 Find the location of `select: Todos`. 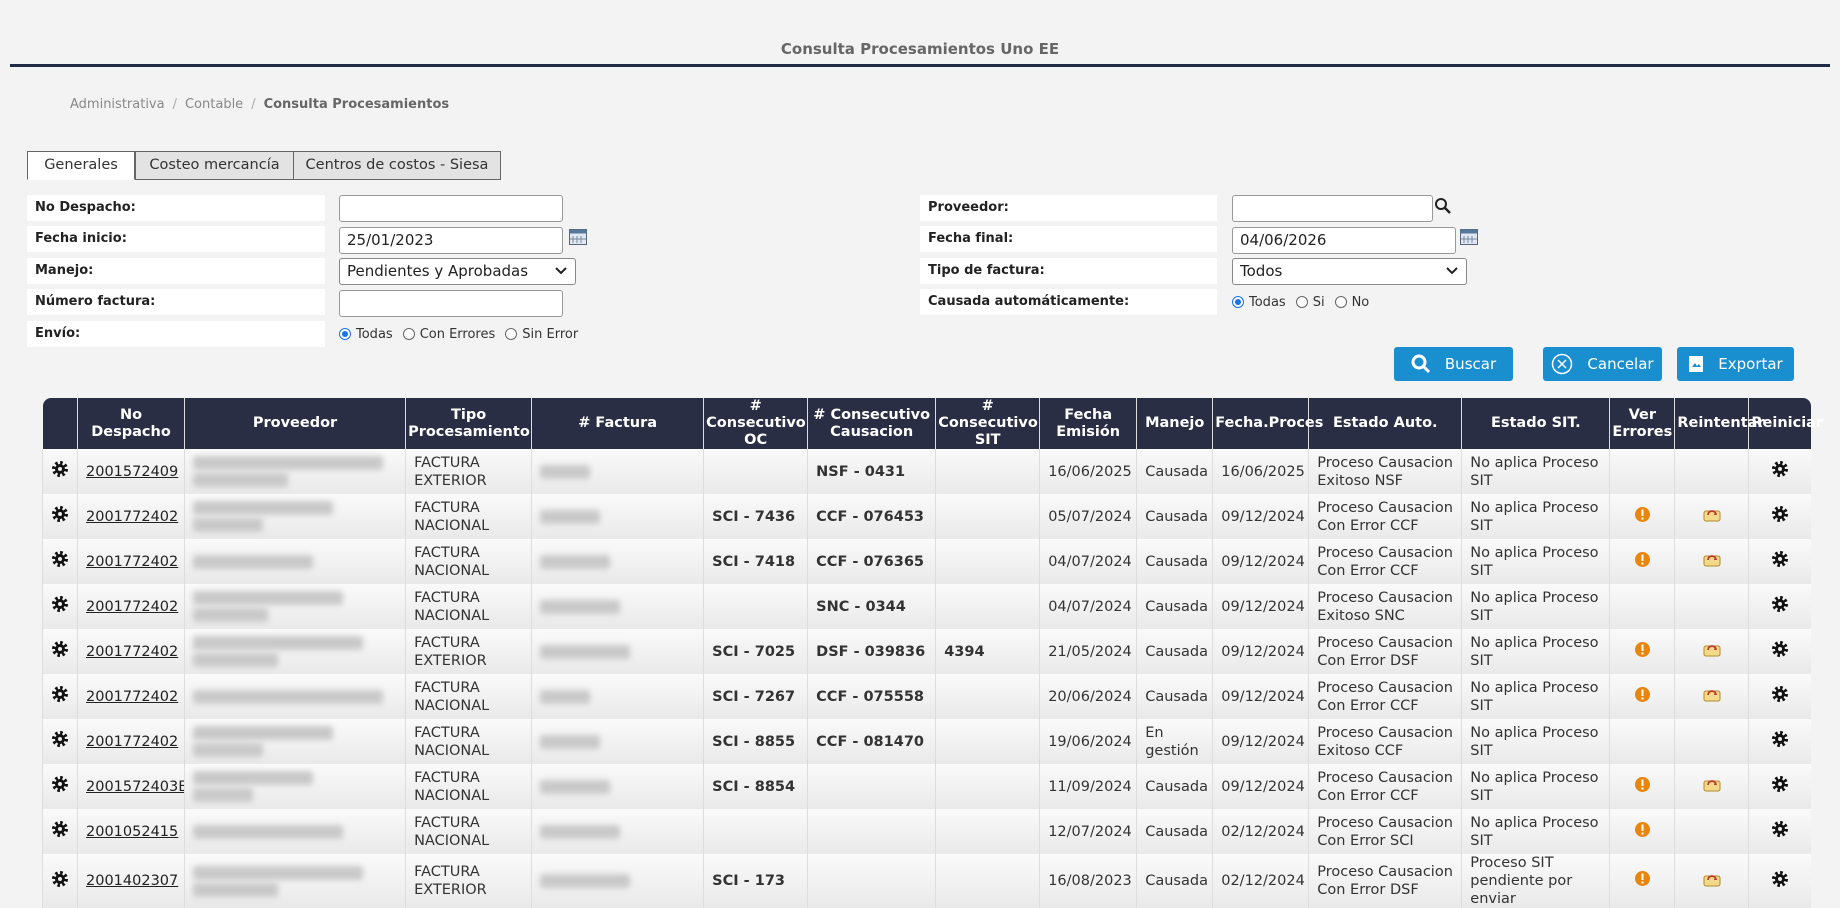

select: Todos is located at coordinates (1349, 271).